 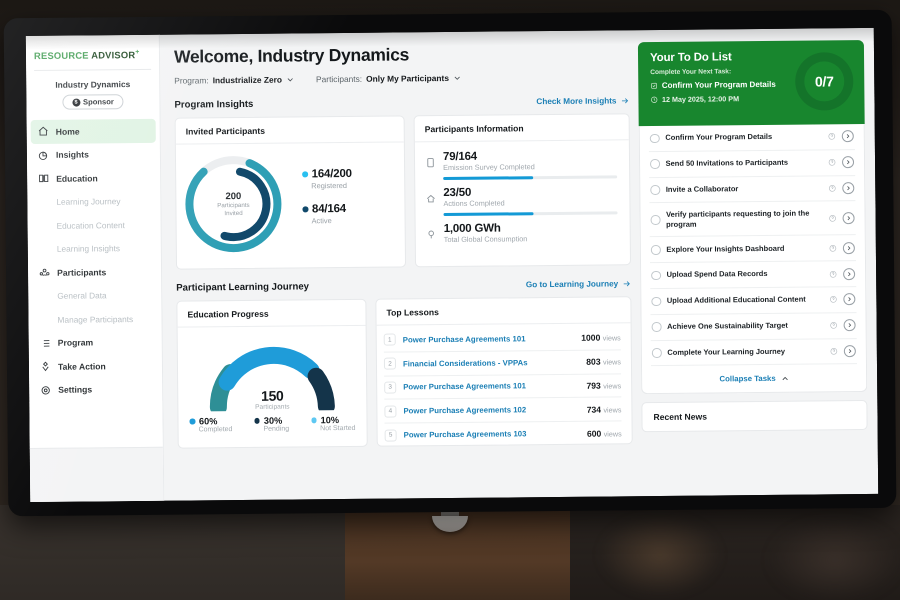 I want to click on card-title: Recent News, so click(x=680, y=417).